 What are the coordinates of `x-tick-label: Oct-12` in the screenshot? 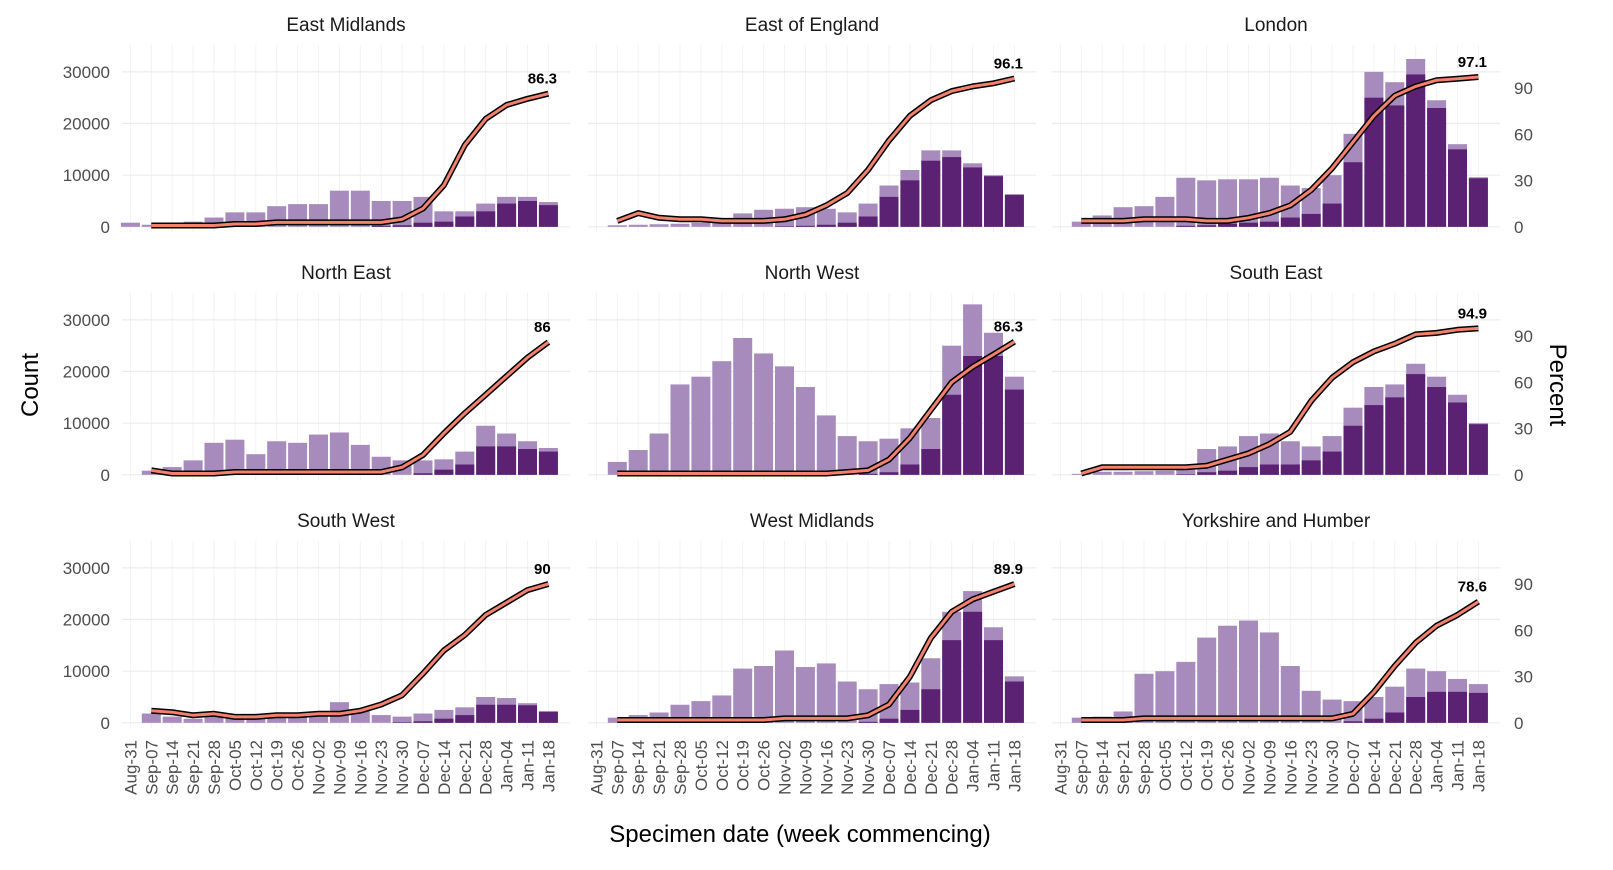 It's located at (1186, 765).